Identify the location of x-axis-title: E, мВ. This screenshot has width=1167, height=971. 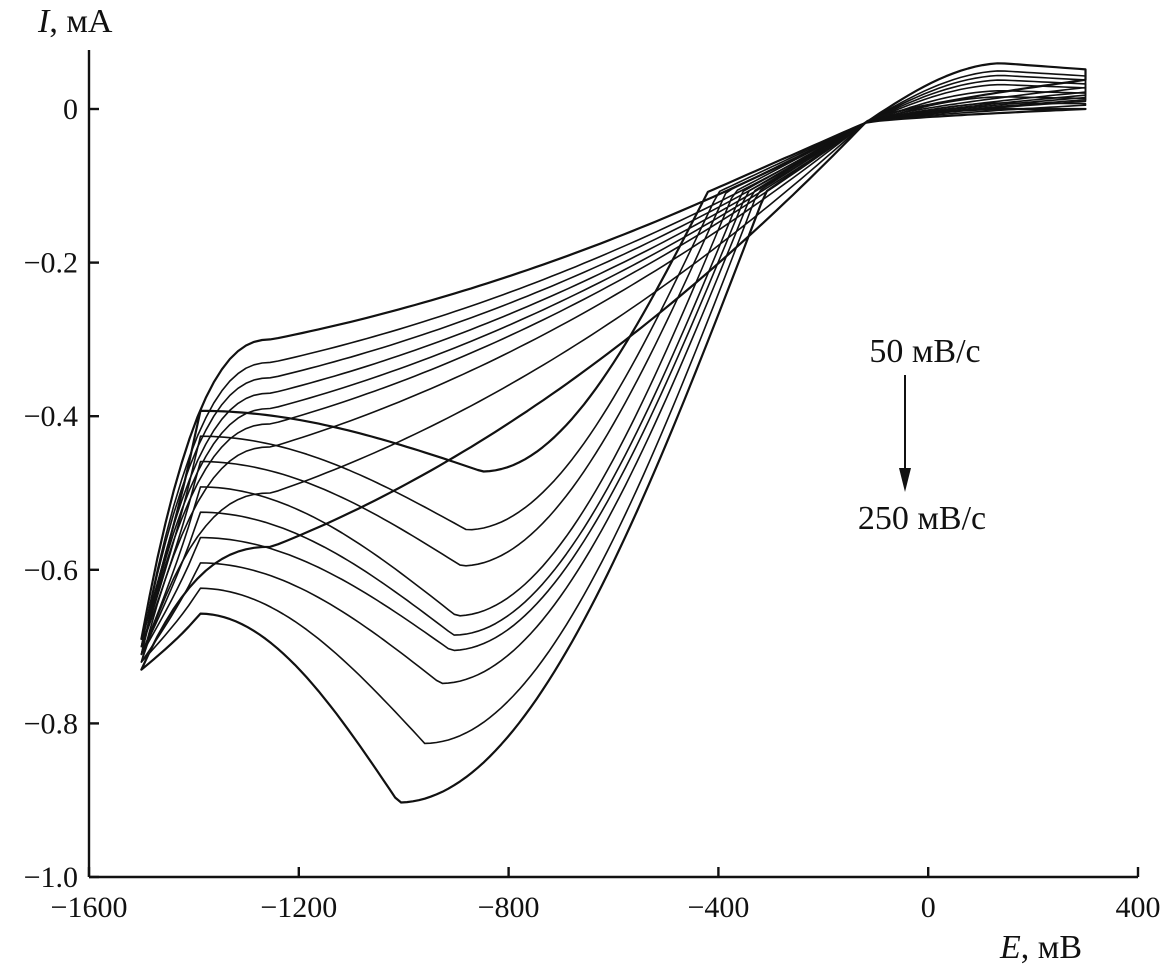
(1040, 947).